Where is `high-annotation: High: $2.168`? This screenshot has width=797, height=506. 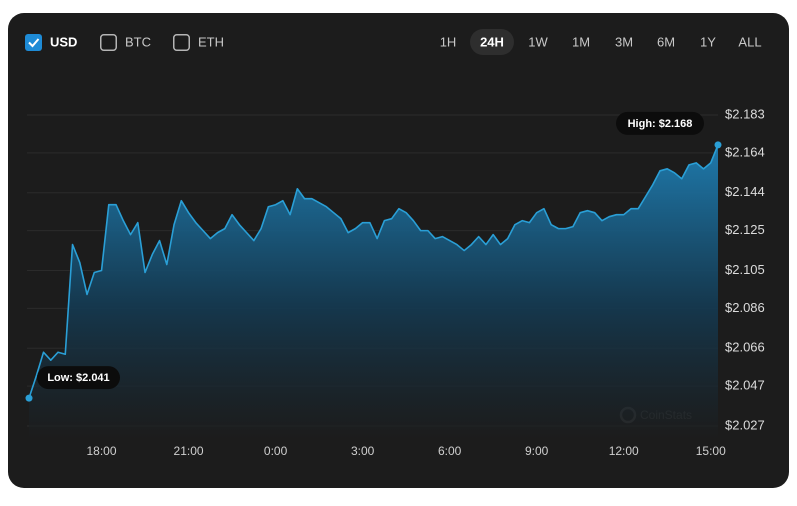
high-annotation: High: $2.168 is located at coordinates (660, 123).